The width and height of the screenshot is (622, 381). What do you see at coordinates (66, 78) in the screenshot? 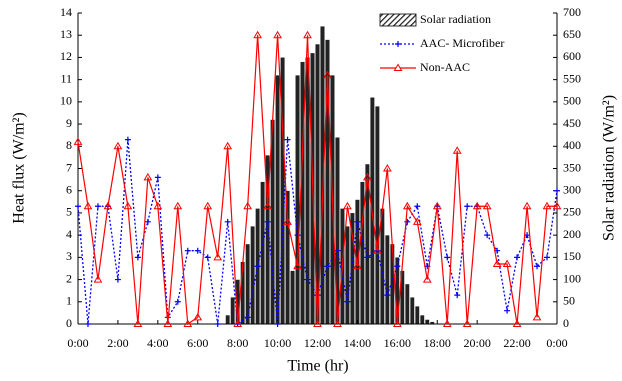
I see `y-tick-label: 11` at bounding box center [66, 78].